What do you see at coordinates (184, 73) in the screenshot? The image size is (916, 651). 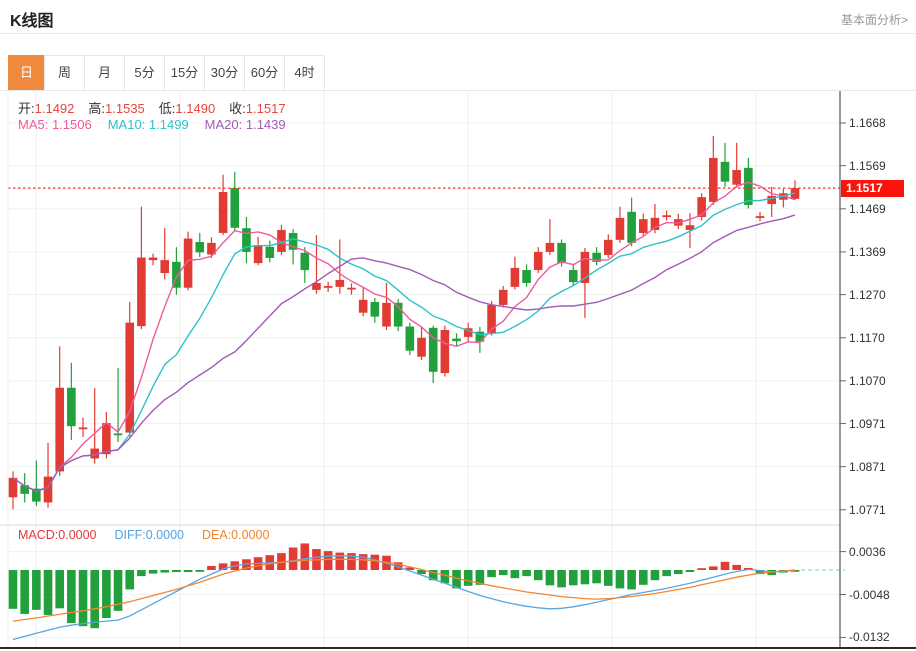 I see `tab-period-15分: 15分` at bounding box center [184, 73].